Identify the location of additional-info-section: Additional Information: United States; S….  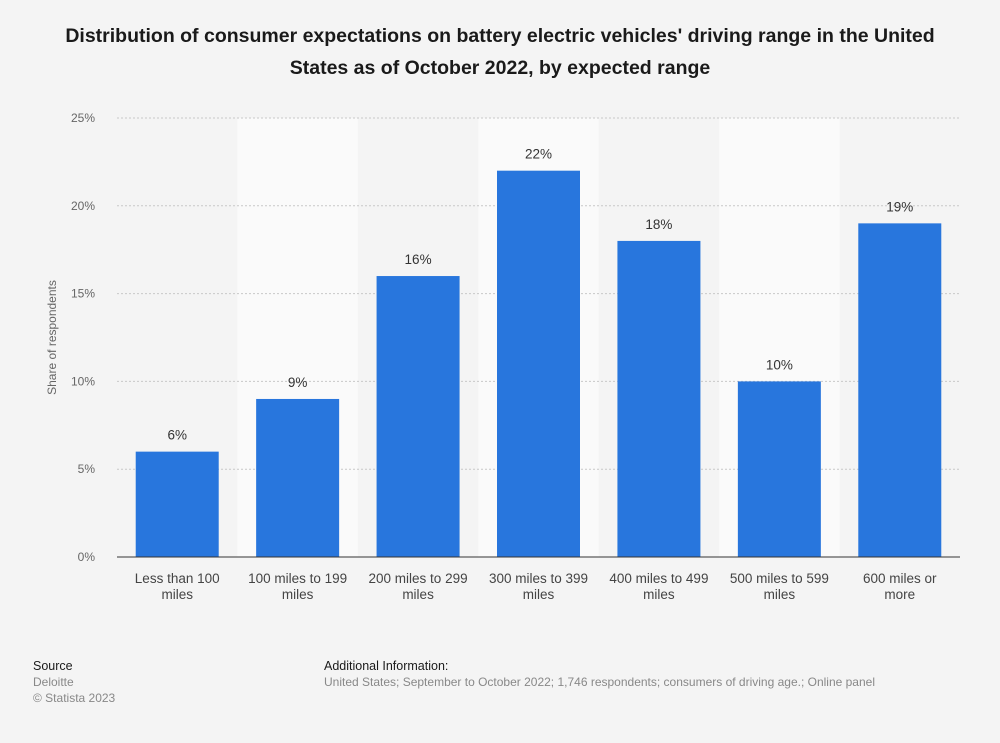
(599, 674).